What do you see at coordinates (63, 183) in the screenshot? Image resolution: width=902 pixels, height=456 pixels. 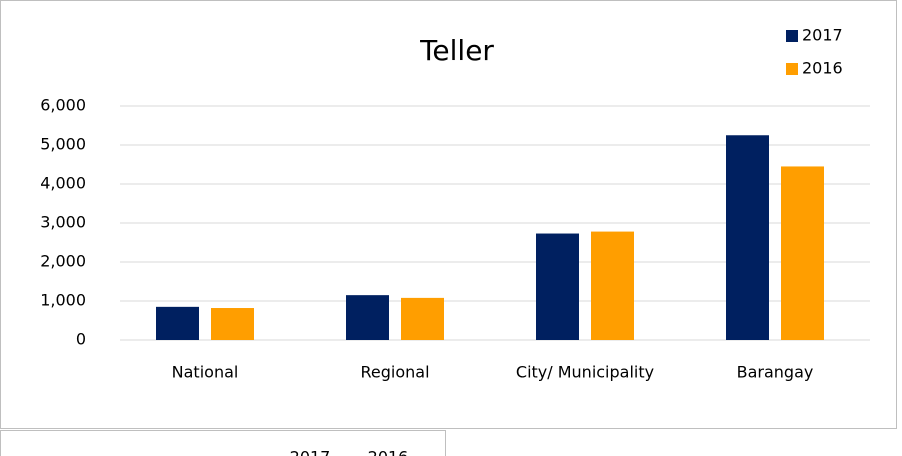 I see `y-tick-label: 4,000` at bounding box center [63, 183].